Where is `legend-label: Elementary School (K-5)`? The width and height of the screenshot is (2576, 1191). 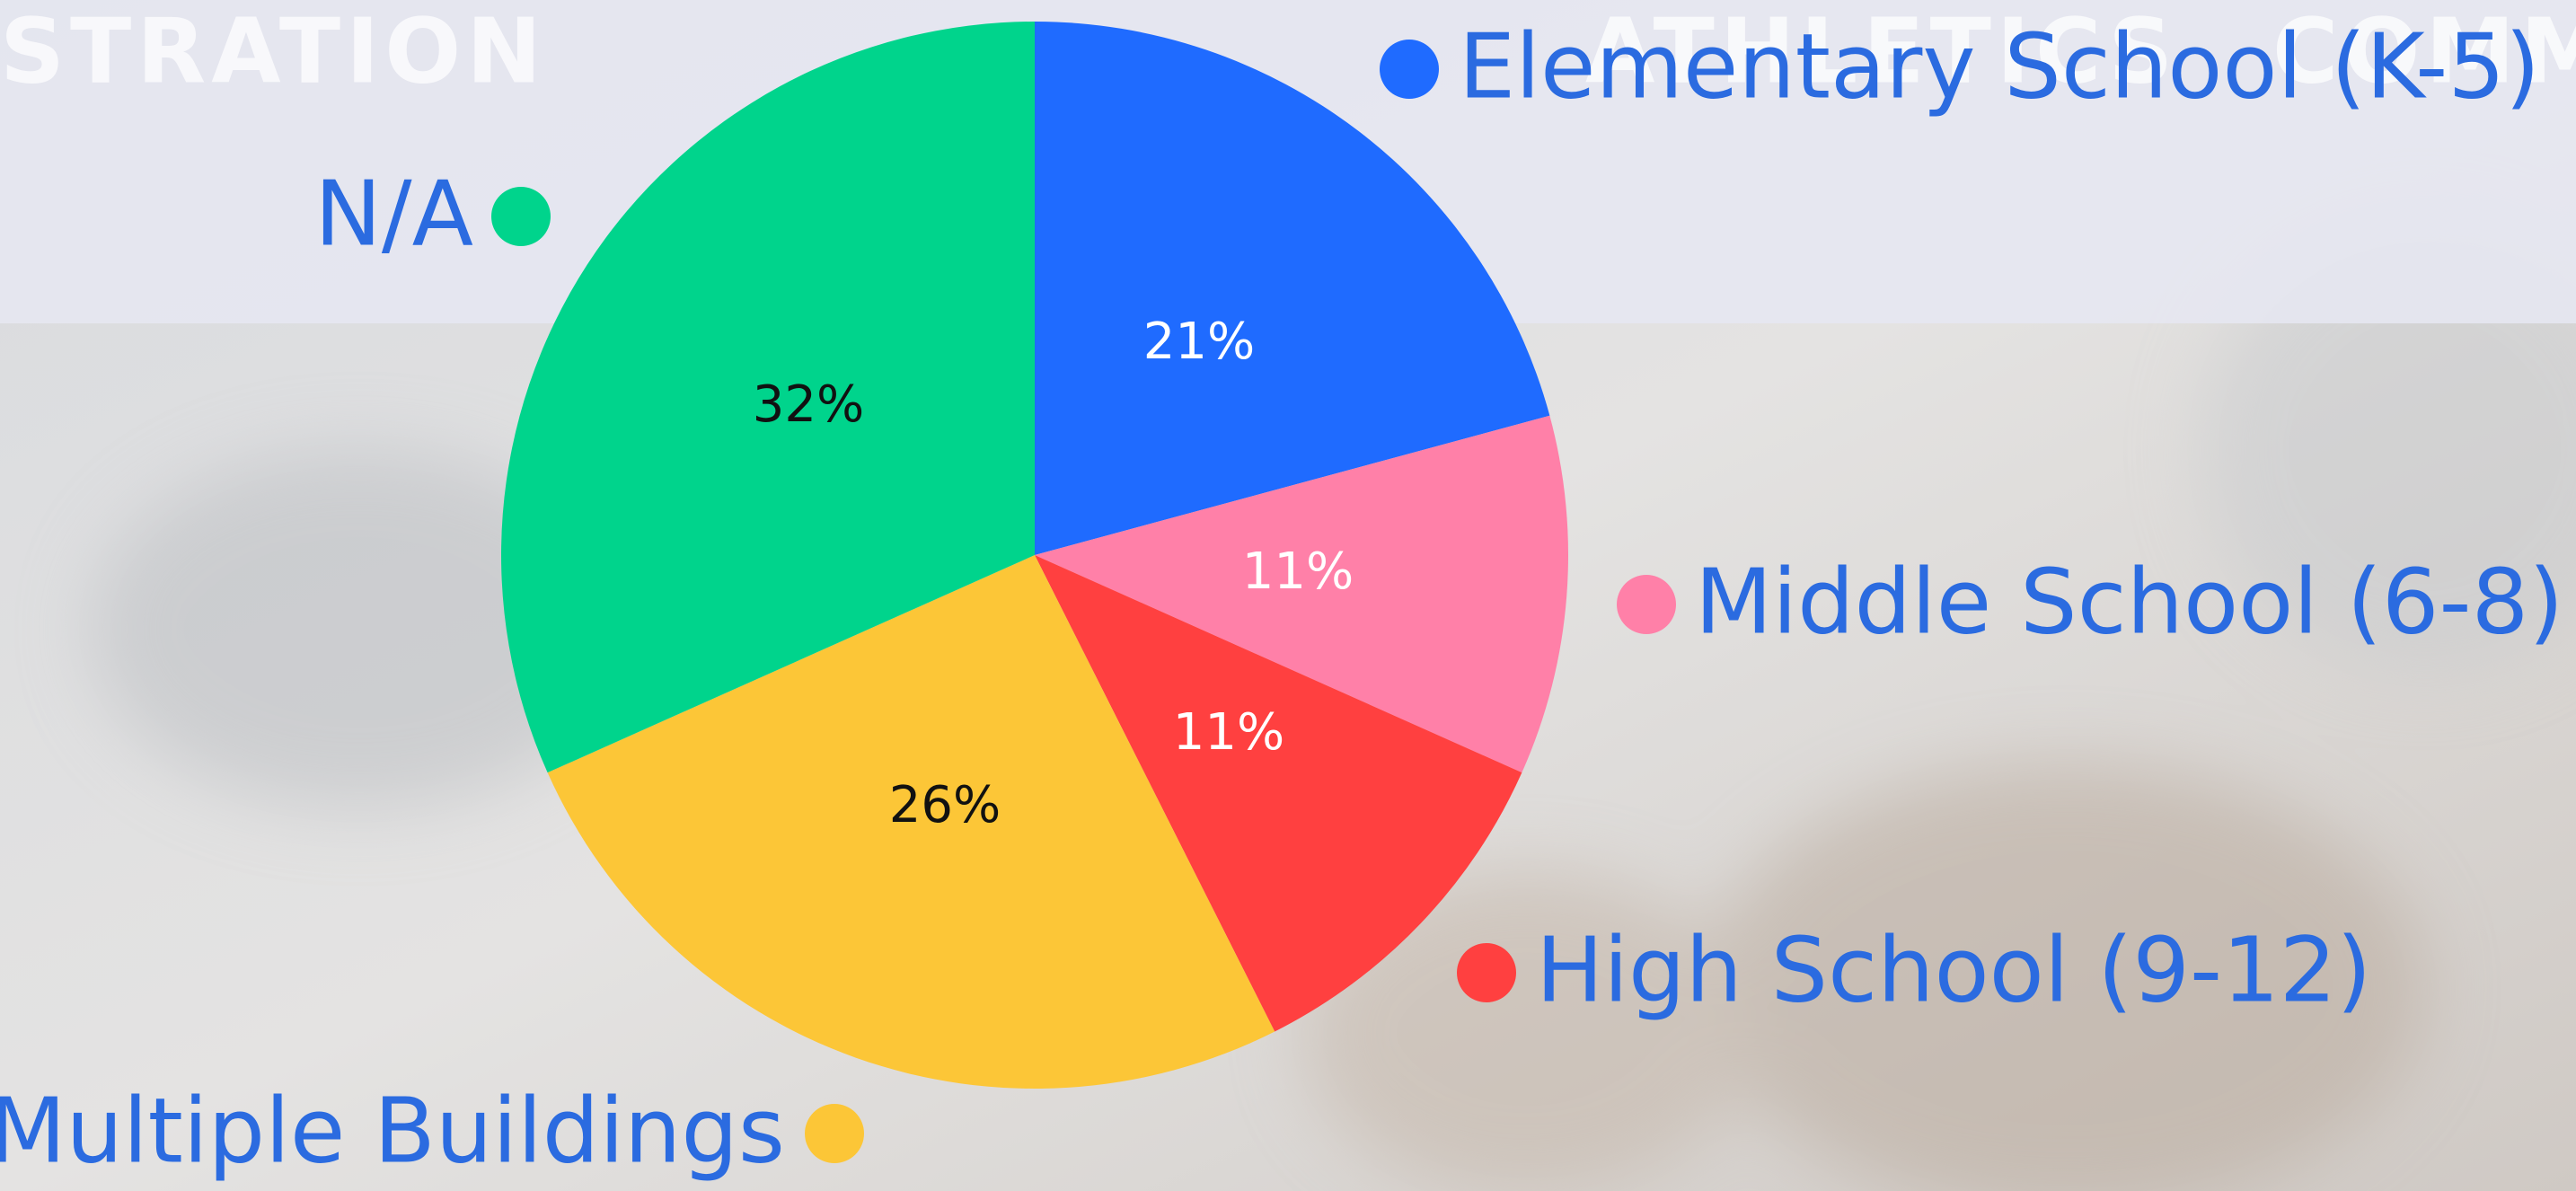 legend-label: Elementary School (K-5) is located at coordinates (2000, 66).